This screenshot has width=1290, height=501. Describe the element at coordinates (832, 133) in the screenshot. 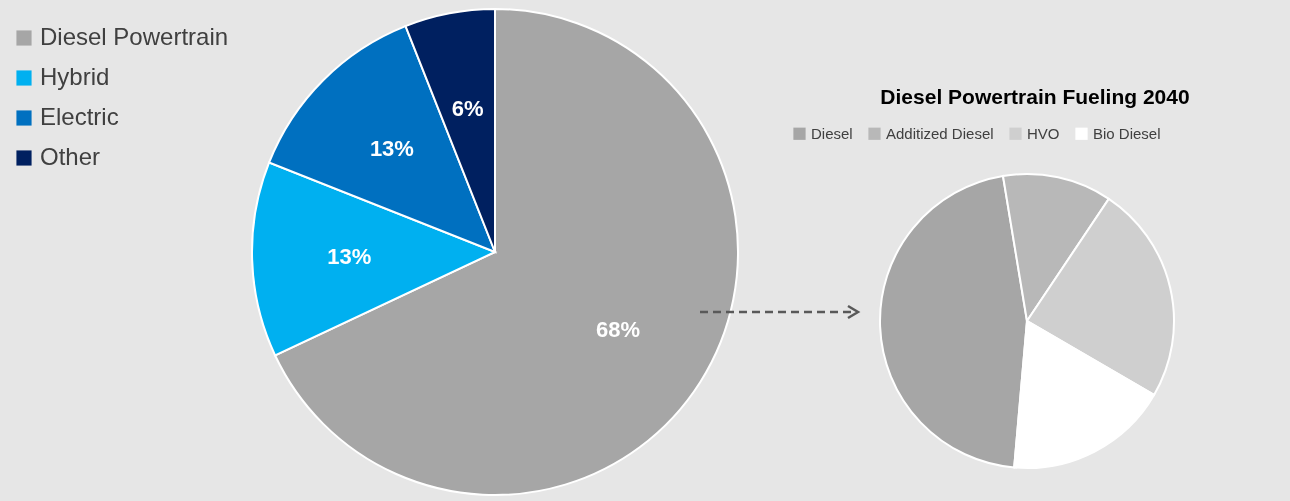

I see `legend-label: Diesel` at that location.